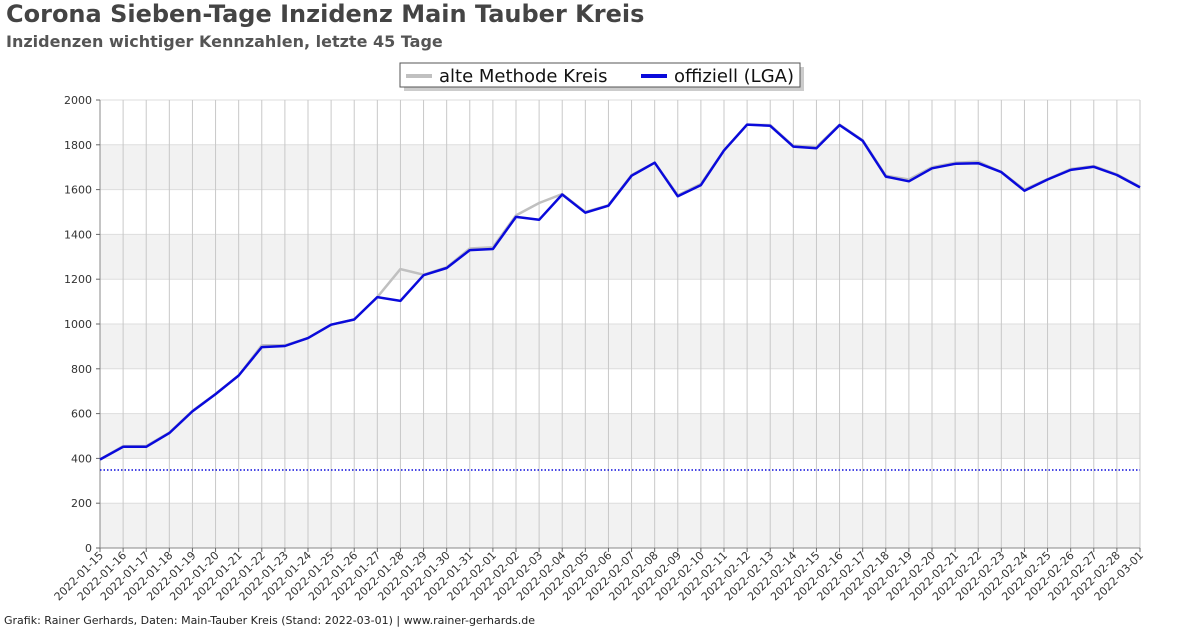  What do you see at coordinates (78, 190) in the screenshot?
I see `y-tick-label: 1600` at bounding box center [78, 190].